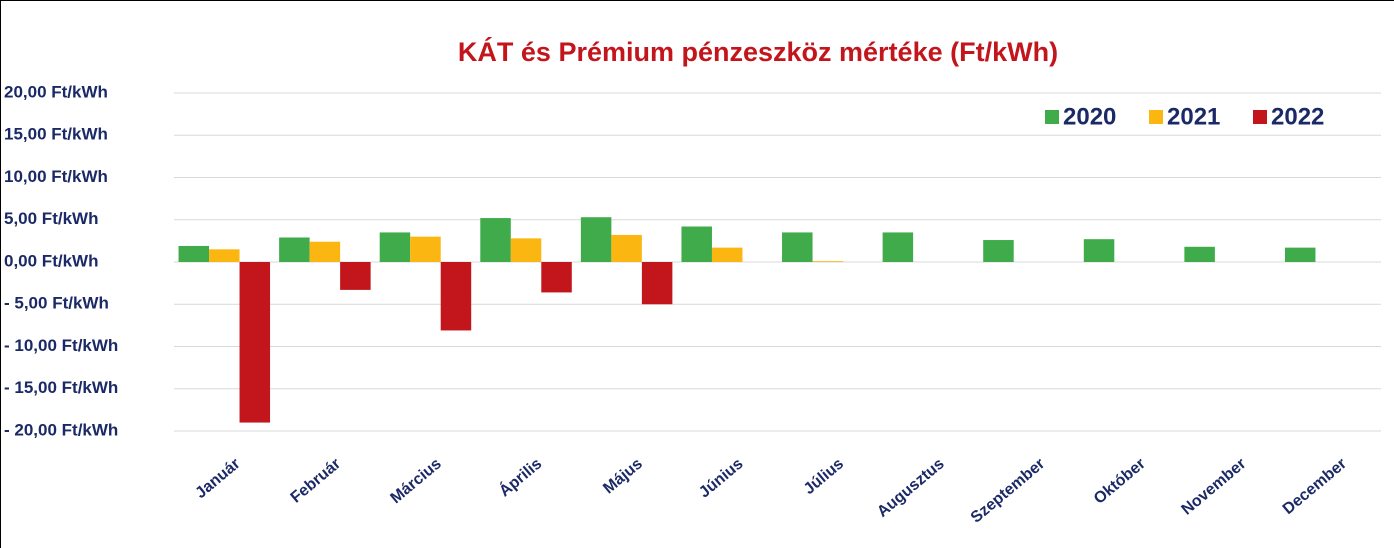 This screenshot has height=548, width=1394. I want to click on y-tick-label: 5,00 Ft/kWh, so click(51, 218).